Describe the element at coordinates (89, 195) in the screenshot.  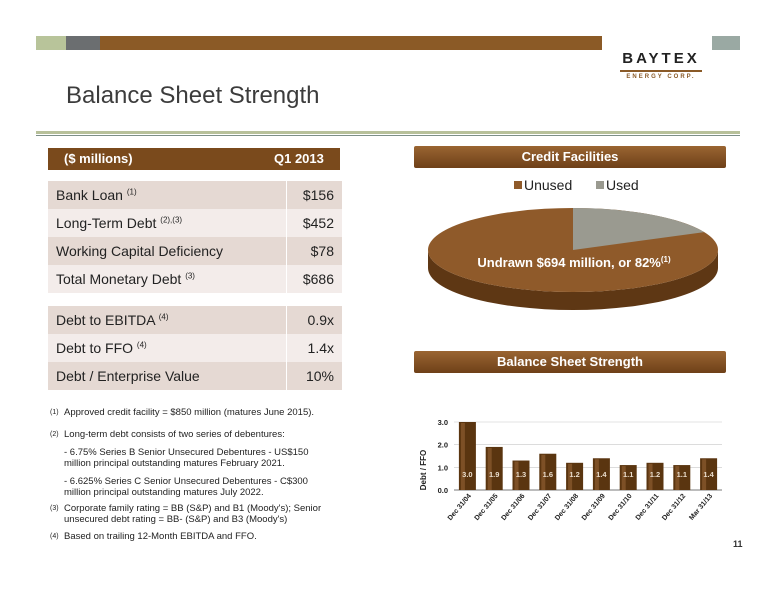
I see `row-label: Bank Loan` at that location.